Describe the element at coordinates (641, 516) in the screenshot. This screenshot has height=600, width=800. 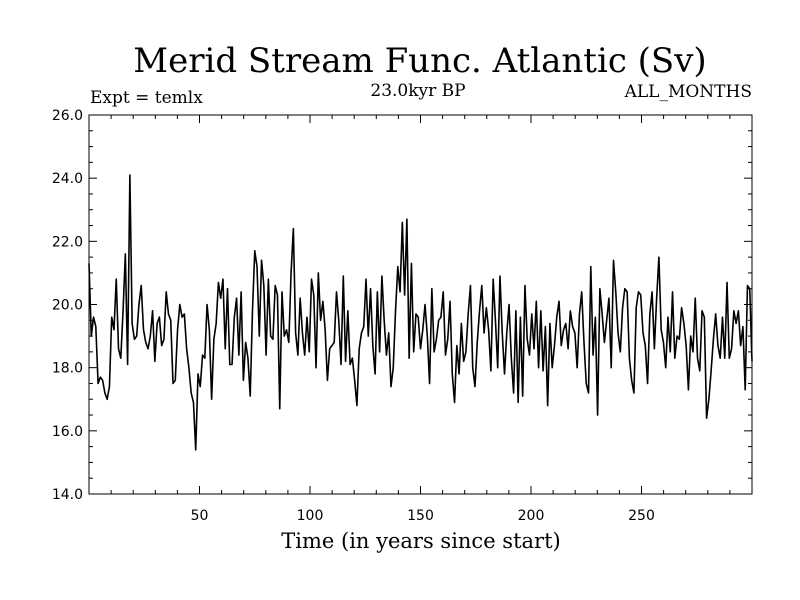
I see `x-tick-label: 250` at that location.